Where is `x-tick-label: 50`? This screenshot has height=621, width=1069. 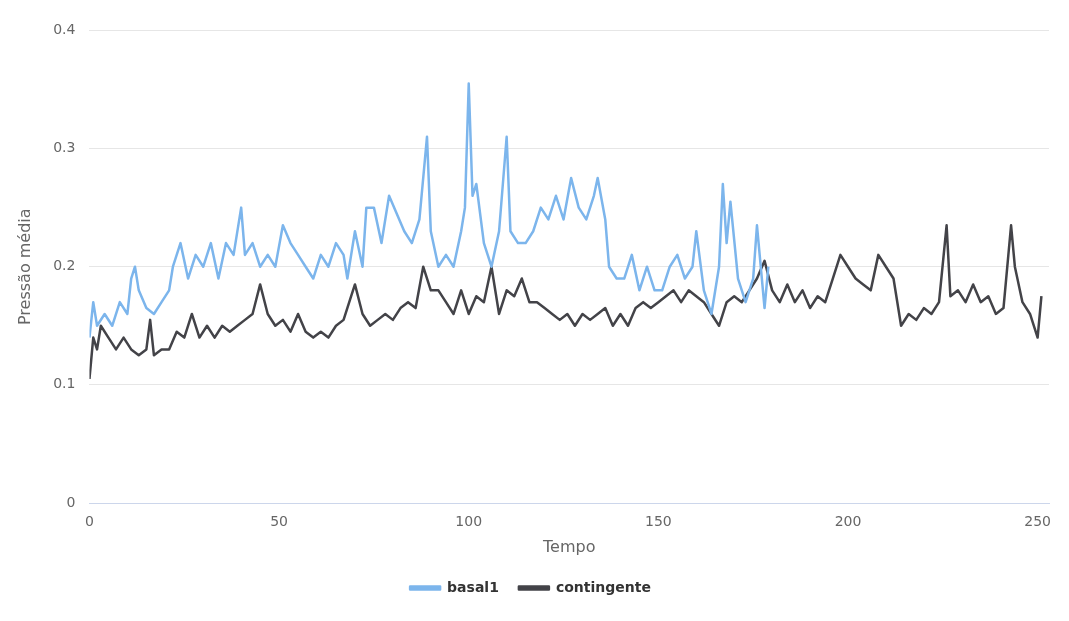
x-tick-label: 50 is located at coordinates (279, 521).